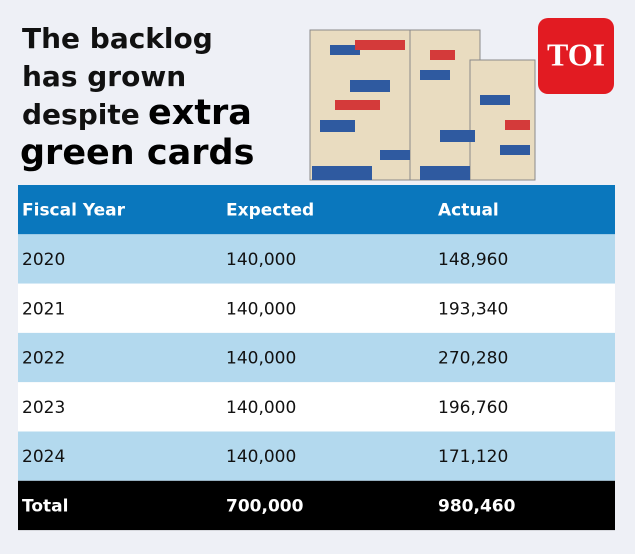 The height and width of the screenshot is (554, 635). What do you see at coordinates (477, 506) in the screenshot?
I see `total-cell: 980,460` at bounding box center [477, 506].